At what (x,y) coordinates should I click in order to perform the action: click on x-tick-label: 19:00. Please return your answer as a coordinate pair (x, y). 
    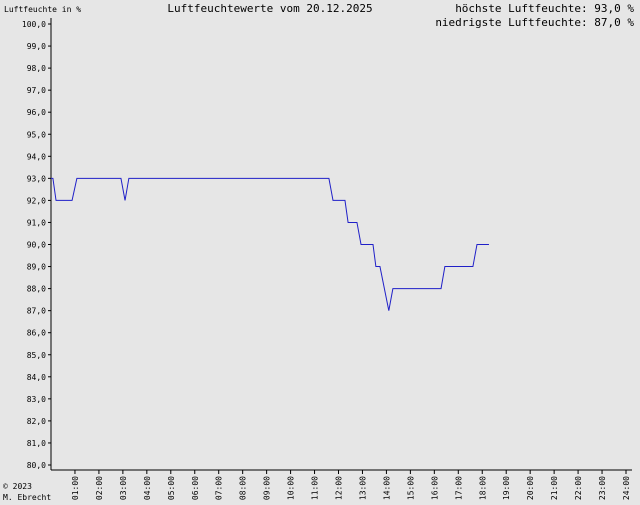
    Looking at the image, I should click on (506, 488).